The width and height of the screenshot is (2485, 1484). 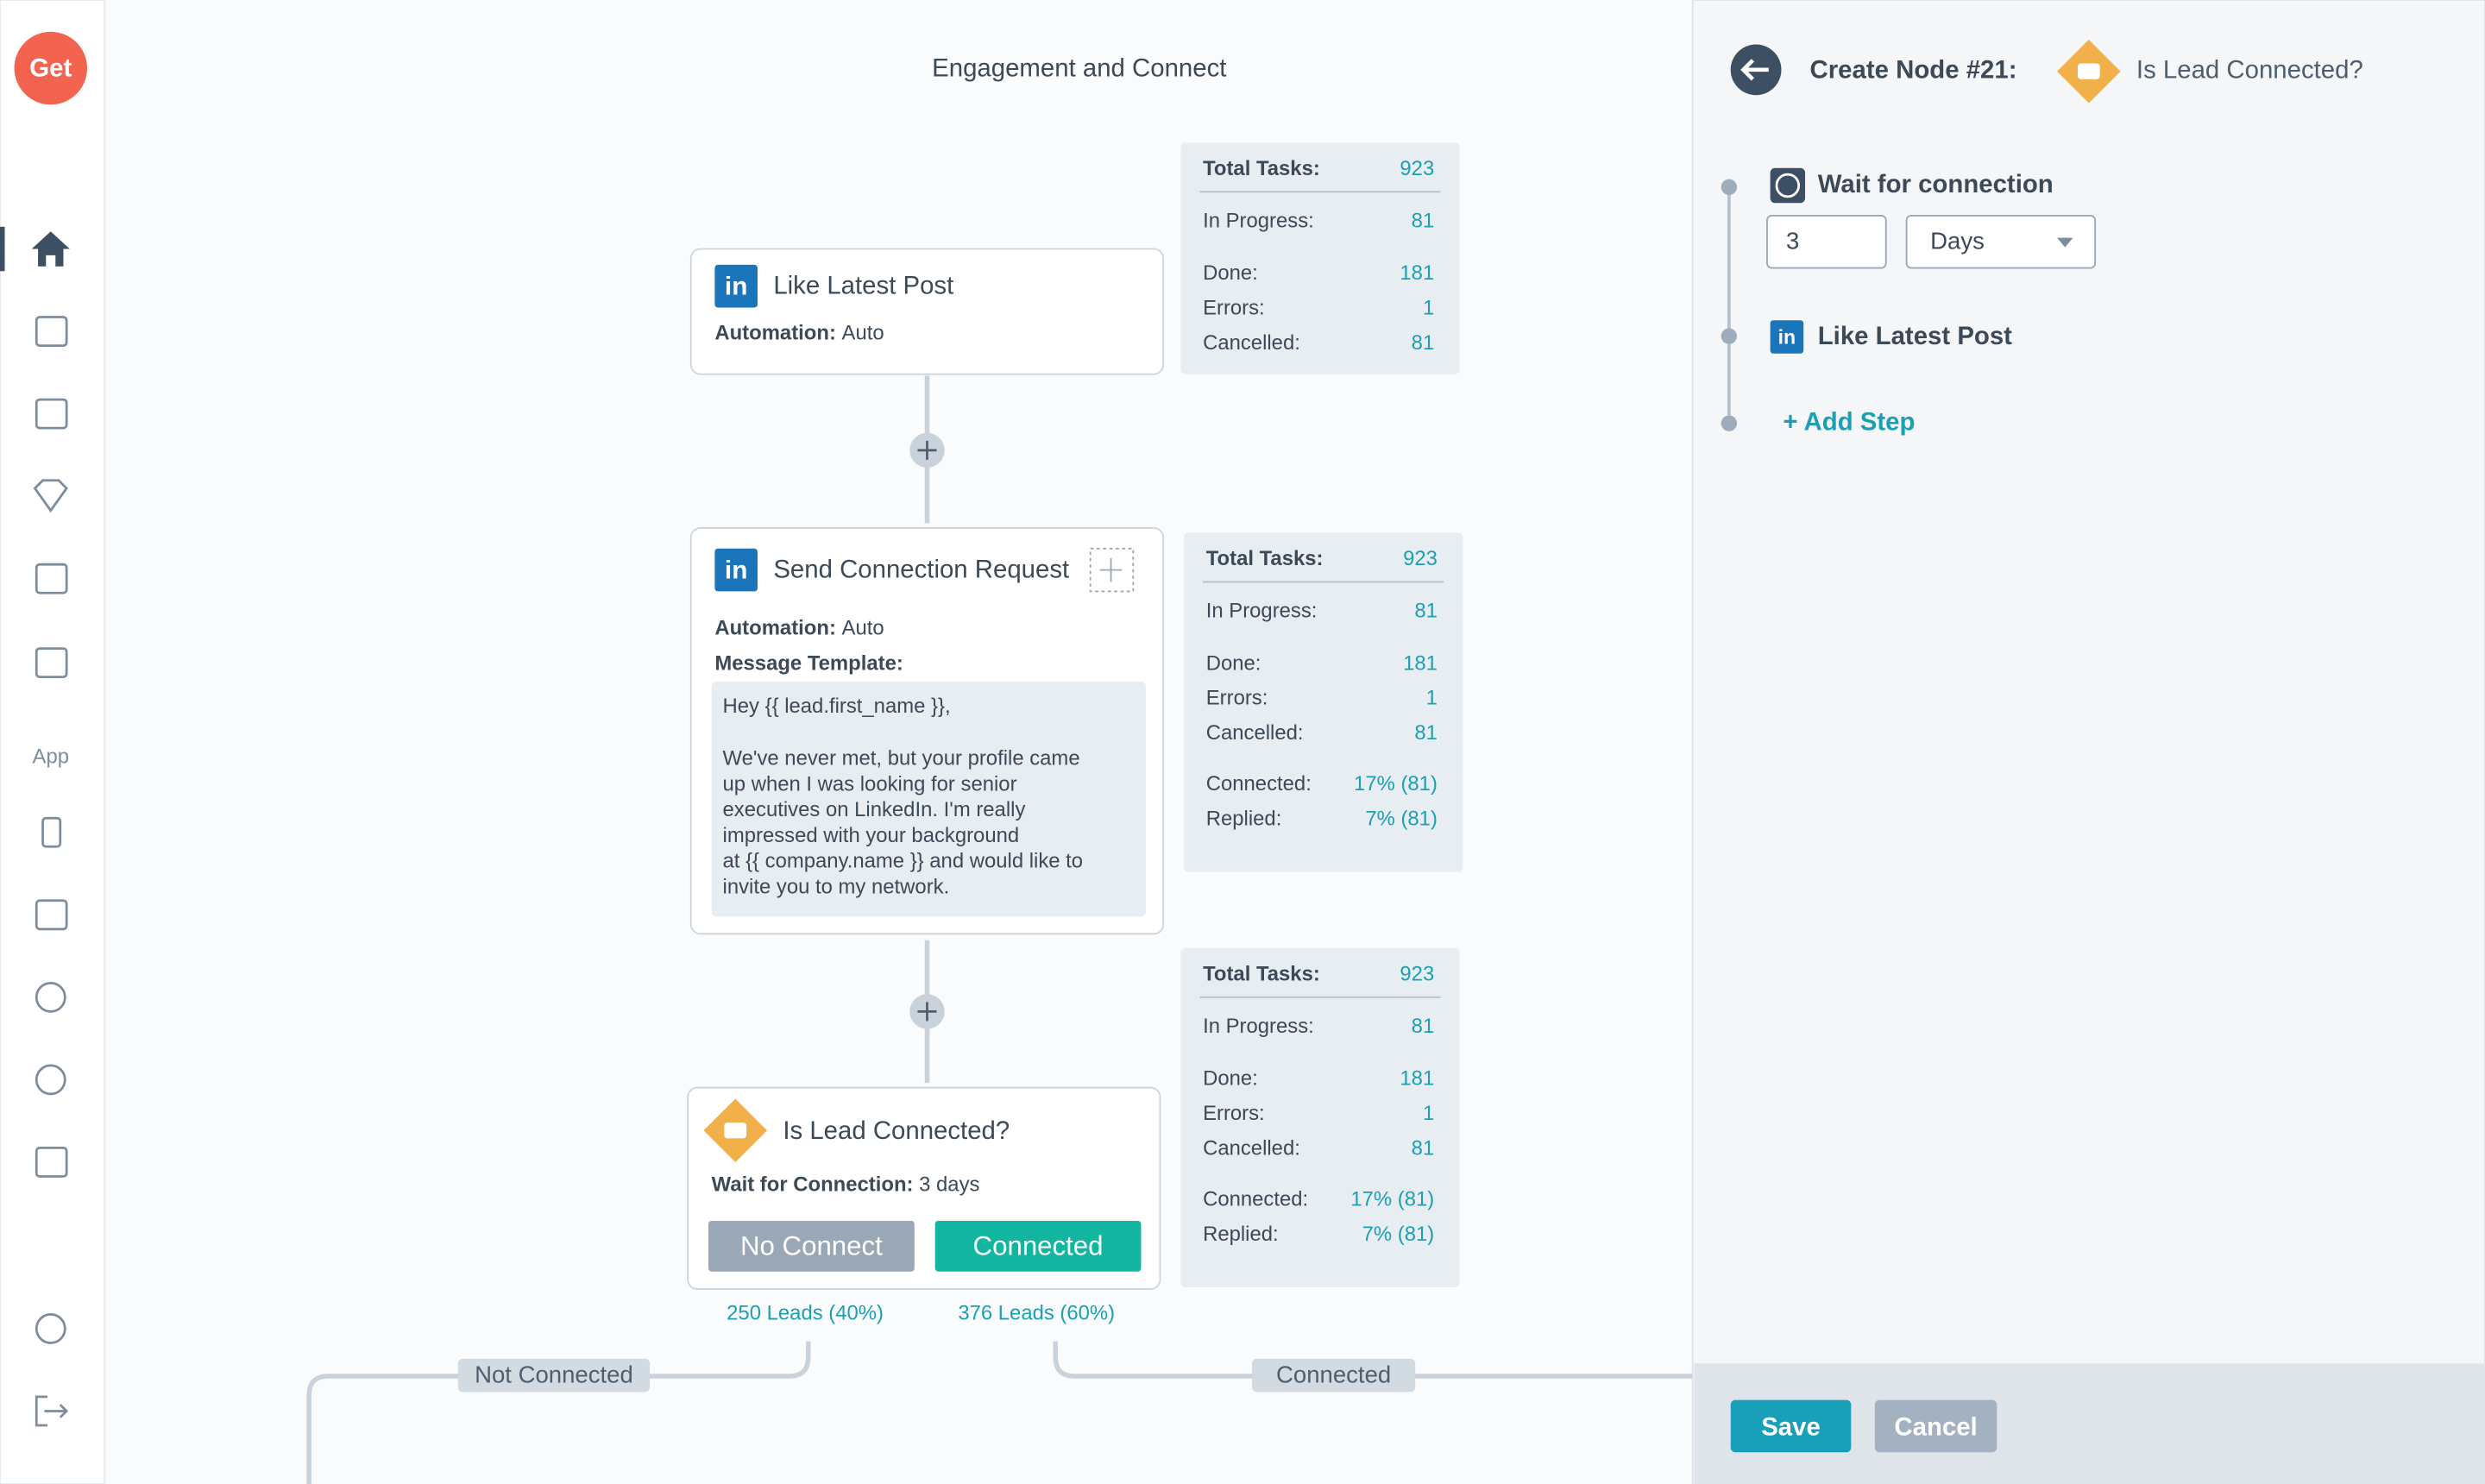 I want to click on amount-input, so click(x=1827, y=242).